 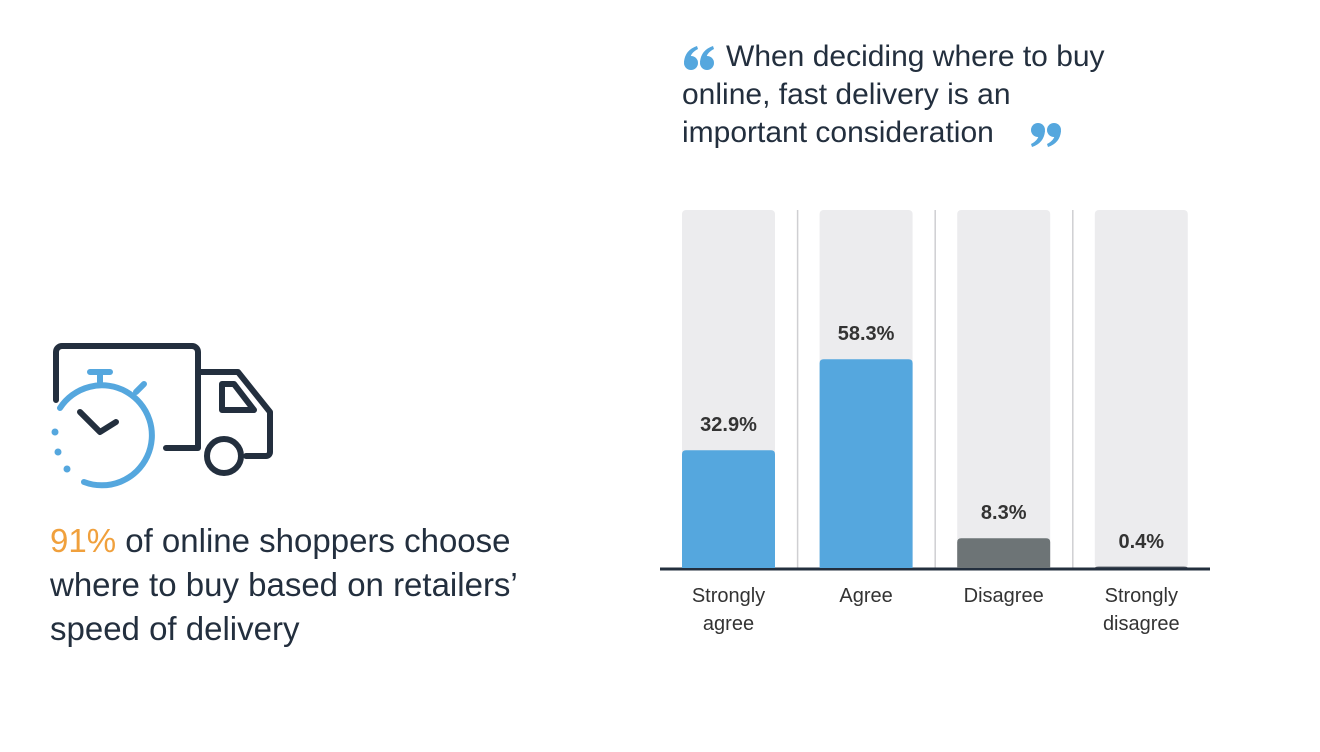 What do you see at coordinates (83, 540) in the screenshot?
I see `headline-stat: 91%` at bounding box center [83, 540].